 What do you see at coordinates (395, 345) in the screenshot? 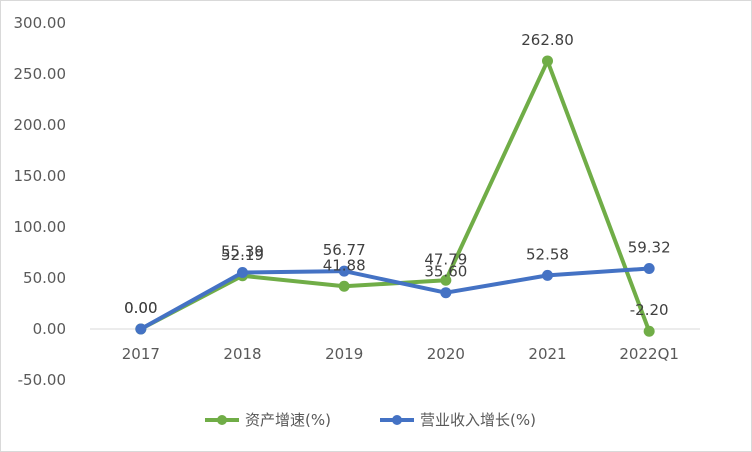
I see `x-axis: 2017 2018 2019 2020 2021 2022Q1` at bounding box center [395, 345].